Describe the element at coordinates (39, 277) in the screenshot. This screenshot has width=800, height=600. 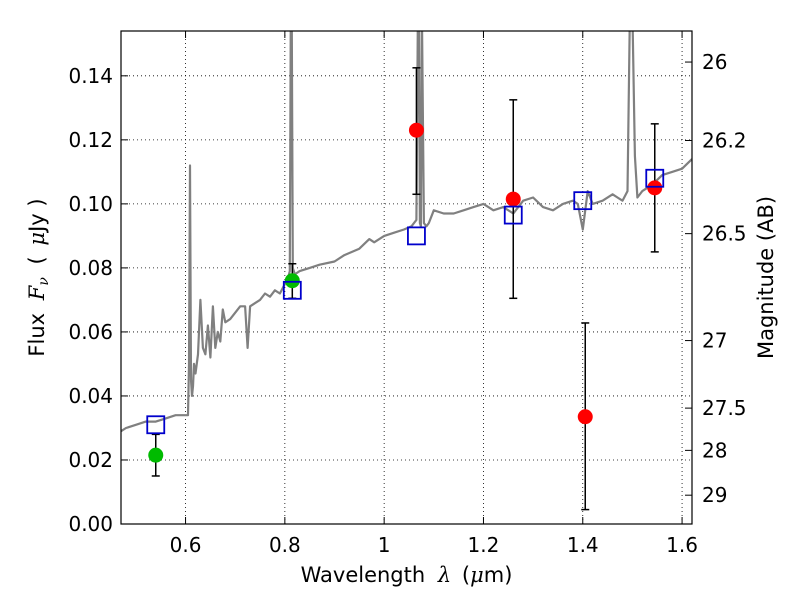
I see `y-axis-label: Flux Fν ( μJy )` at that location.